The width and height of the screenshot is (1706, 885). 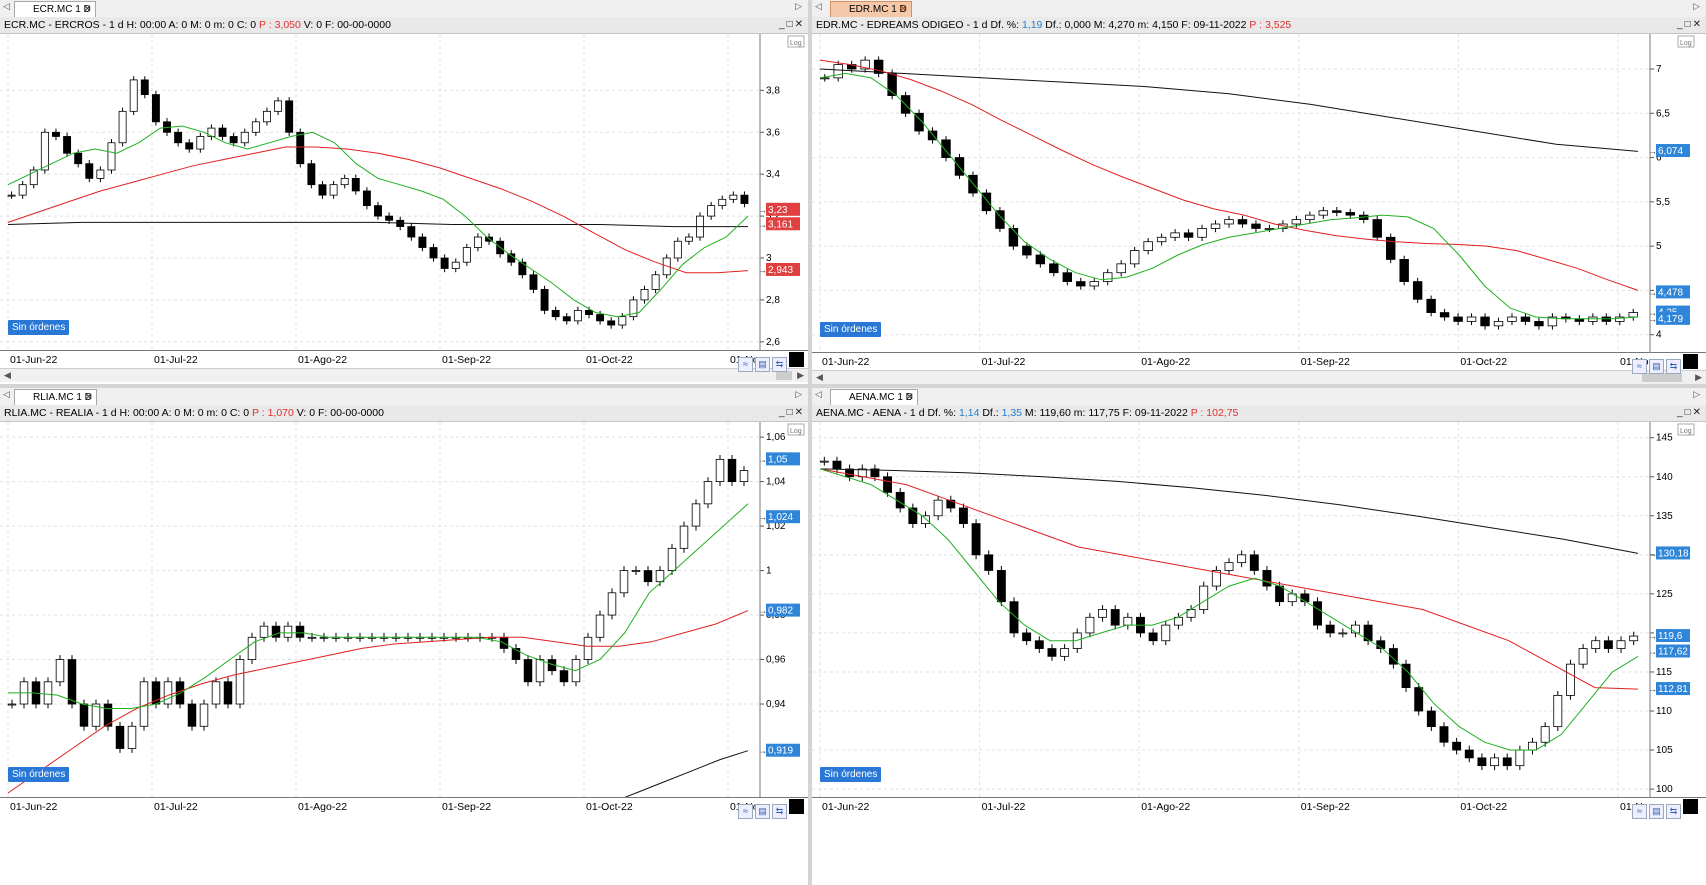 I want to click on log-toggle-label: Log, so click(x=796, y=431).